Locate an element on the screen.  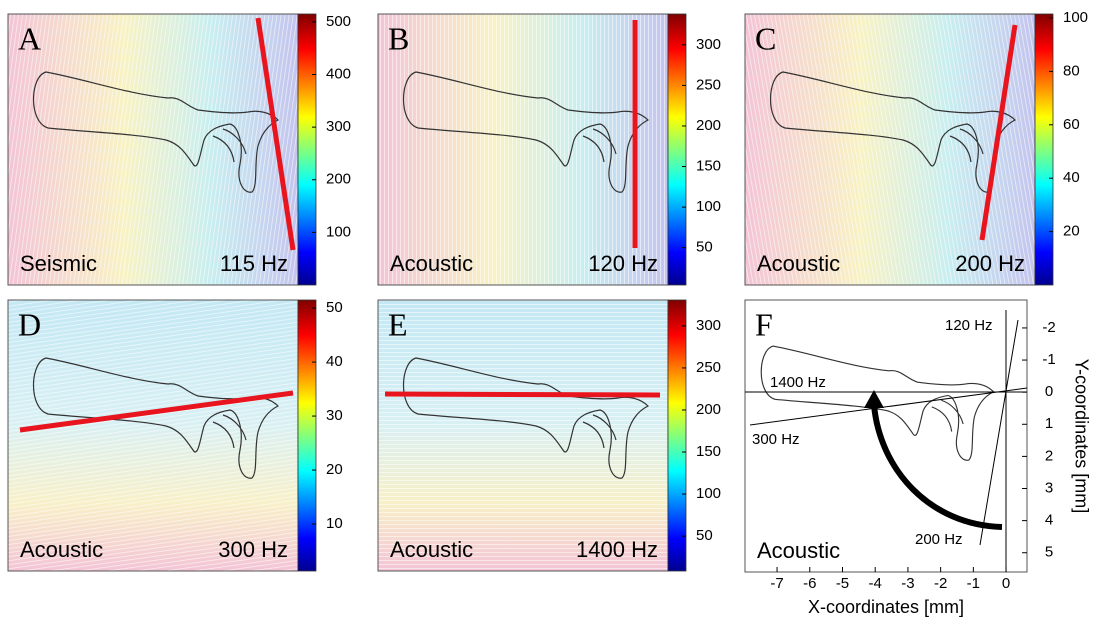
x-tick-label: -3 is located at coordinates (907, 583).